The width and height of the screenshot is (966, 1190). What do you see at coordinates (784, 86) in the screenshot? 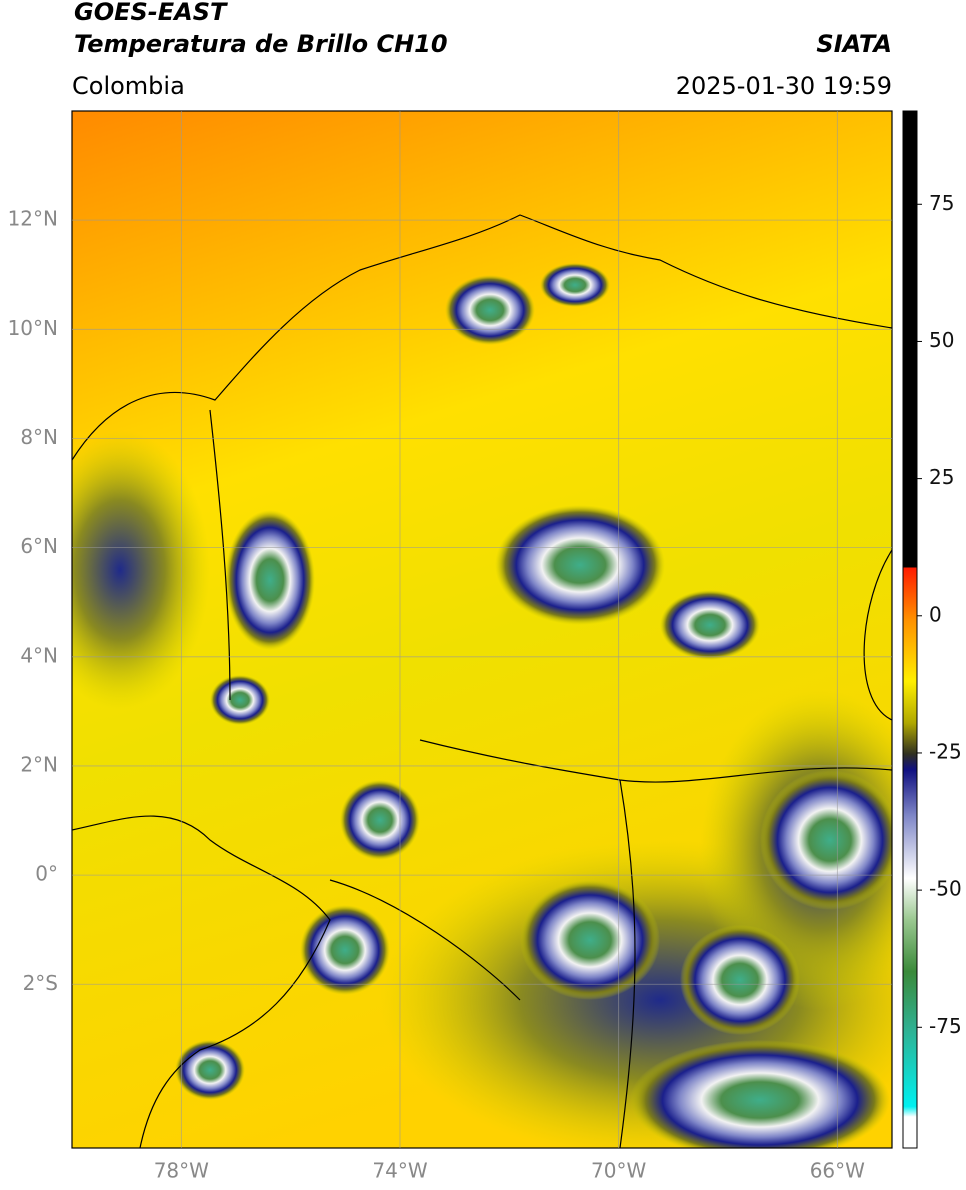
I see `timestamp: 2025-01-30 19:59` at bounding box center [784, 86].